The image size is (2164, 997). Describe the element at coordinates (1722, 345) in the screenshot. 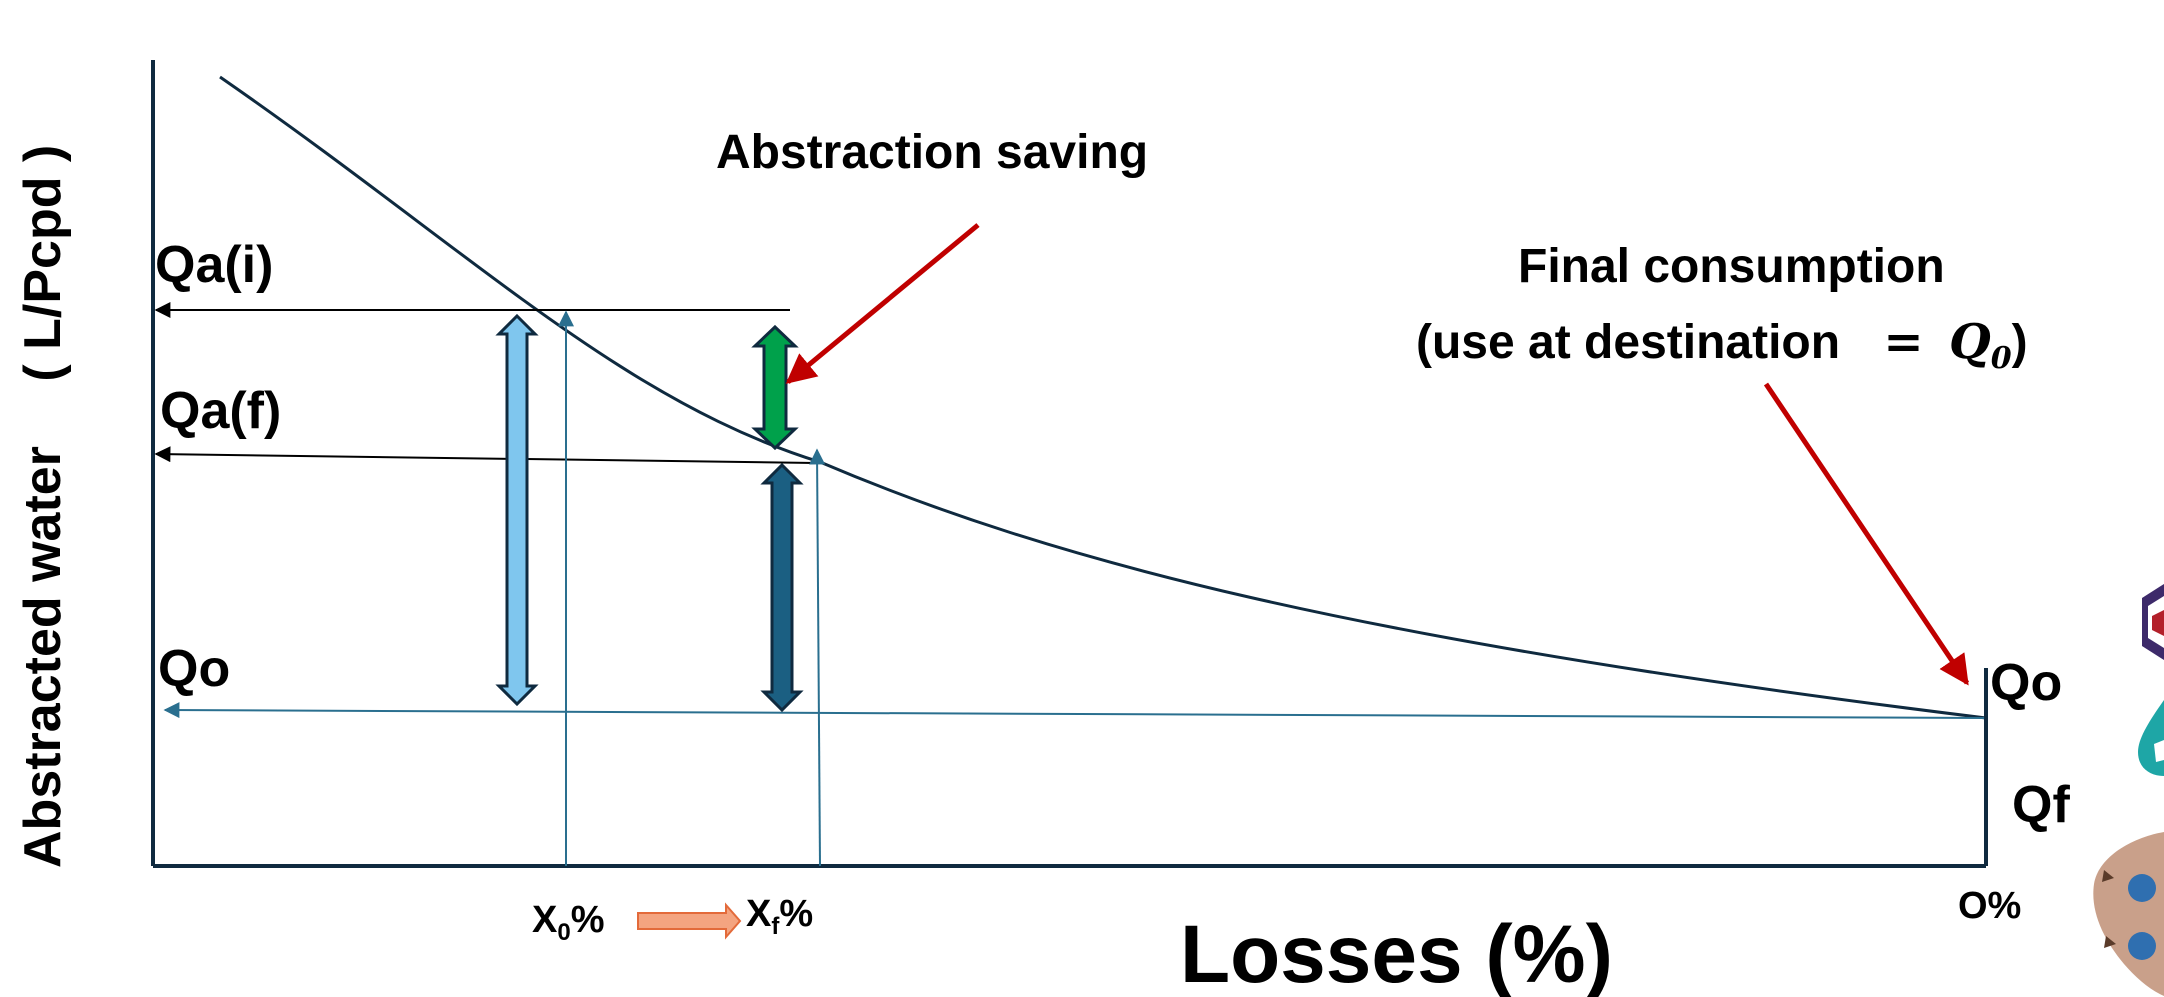

I see `final-consumption-line2: (use at destination = Q0)` at that location.